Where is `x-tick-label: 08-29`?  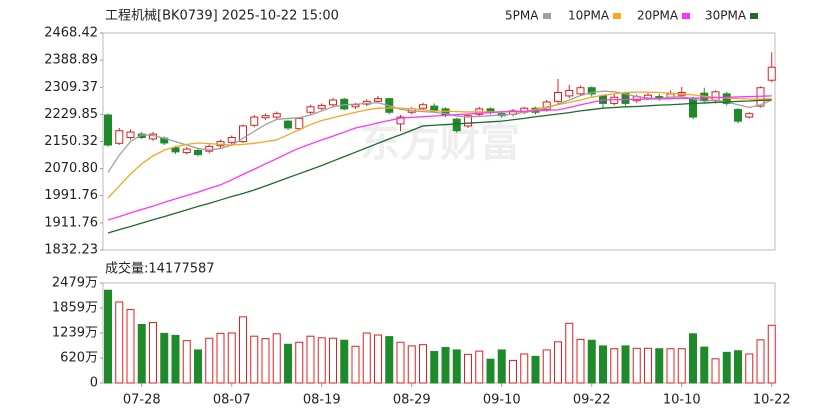 x-tick-label: 08-29 is located at coordinates (412, 400).